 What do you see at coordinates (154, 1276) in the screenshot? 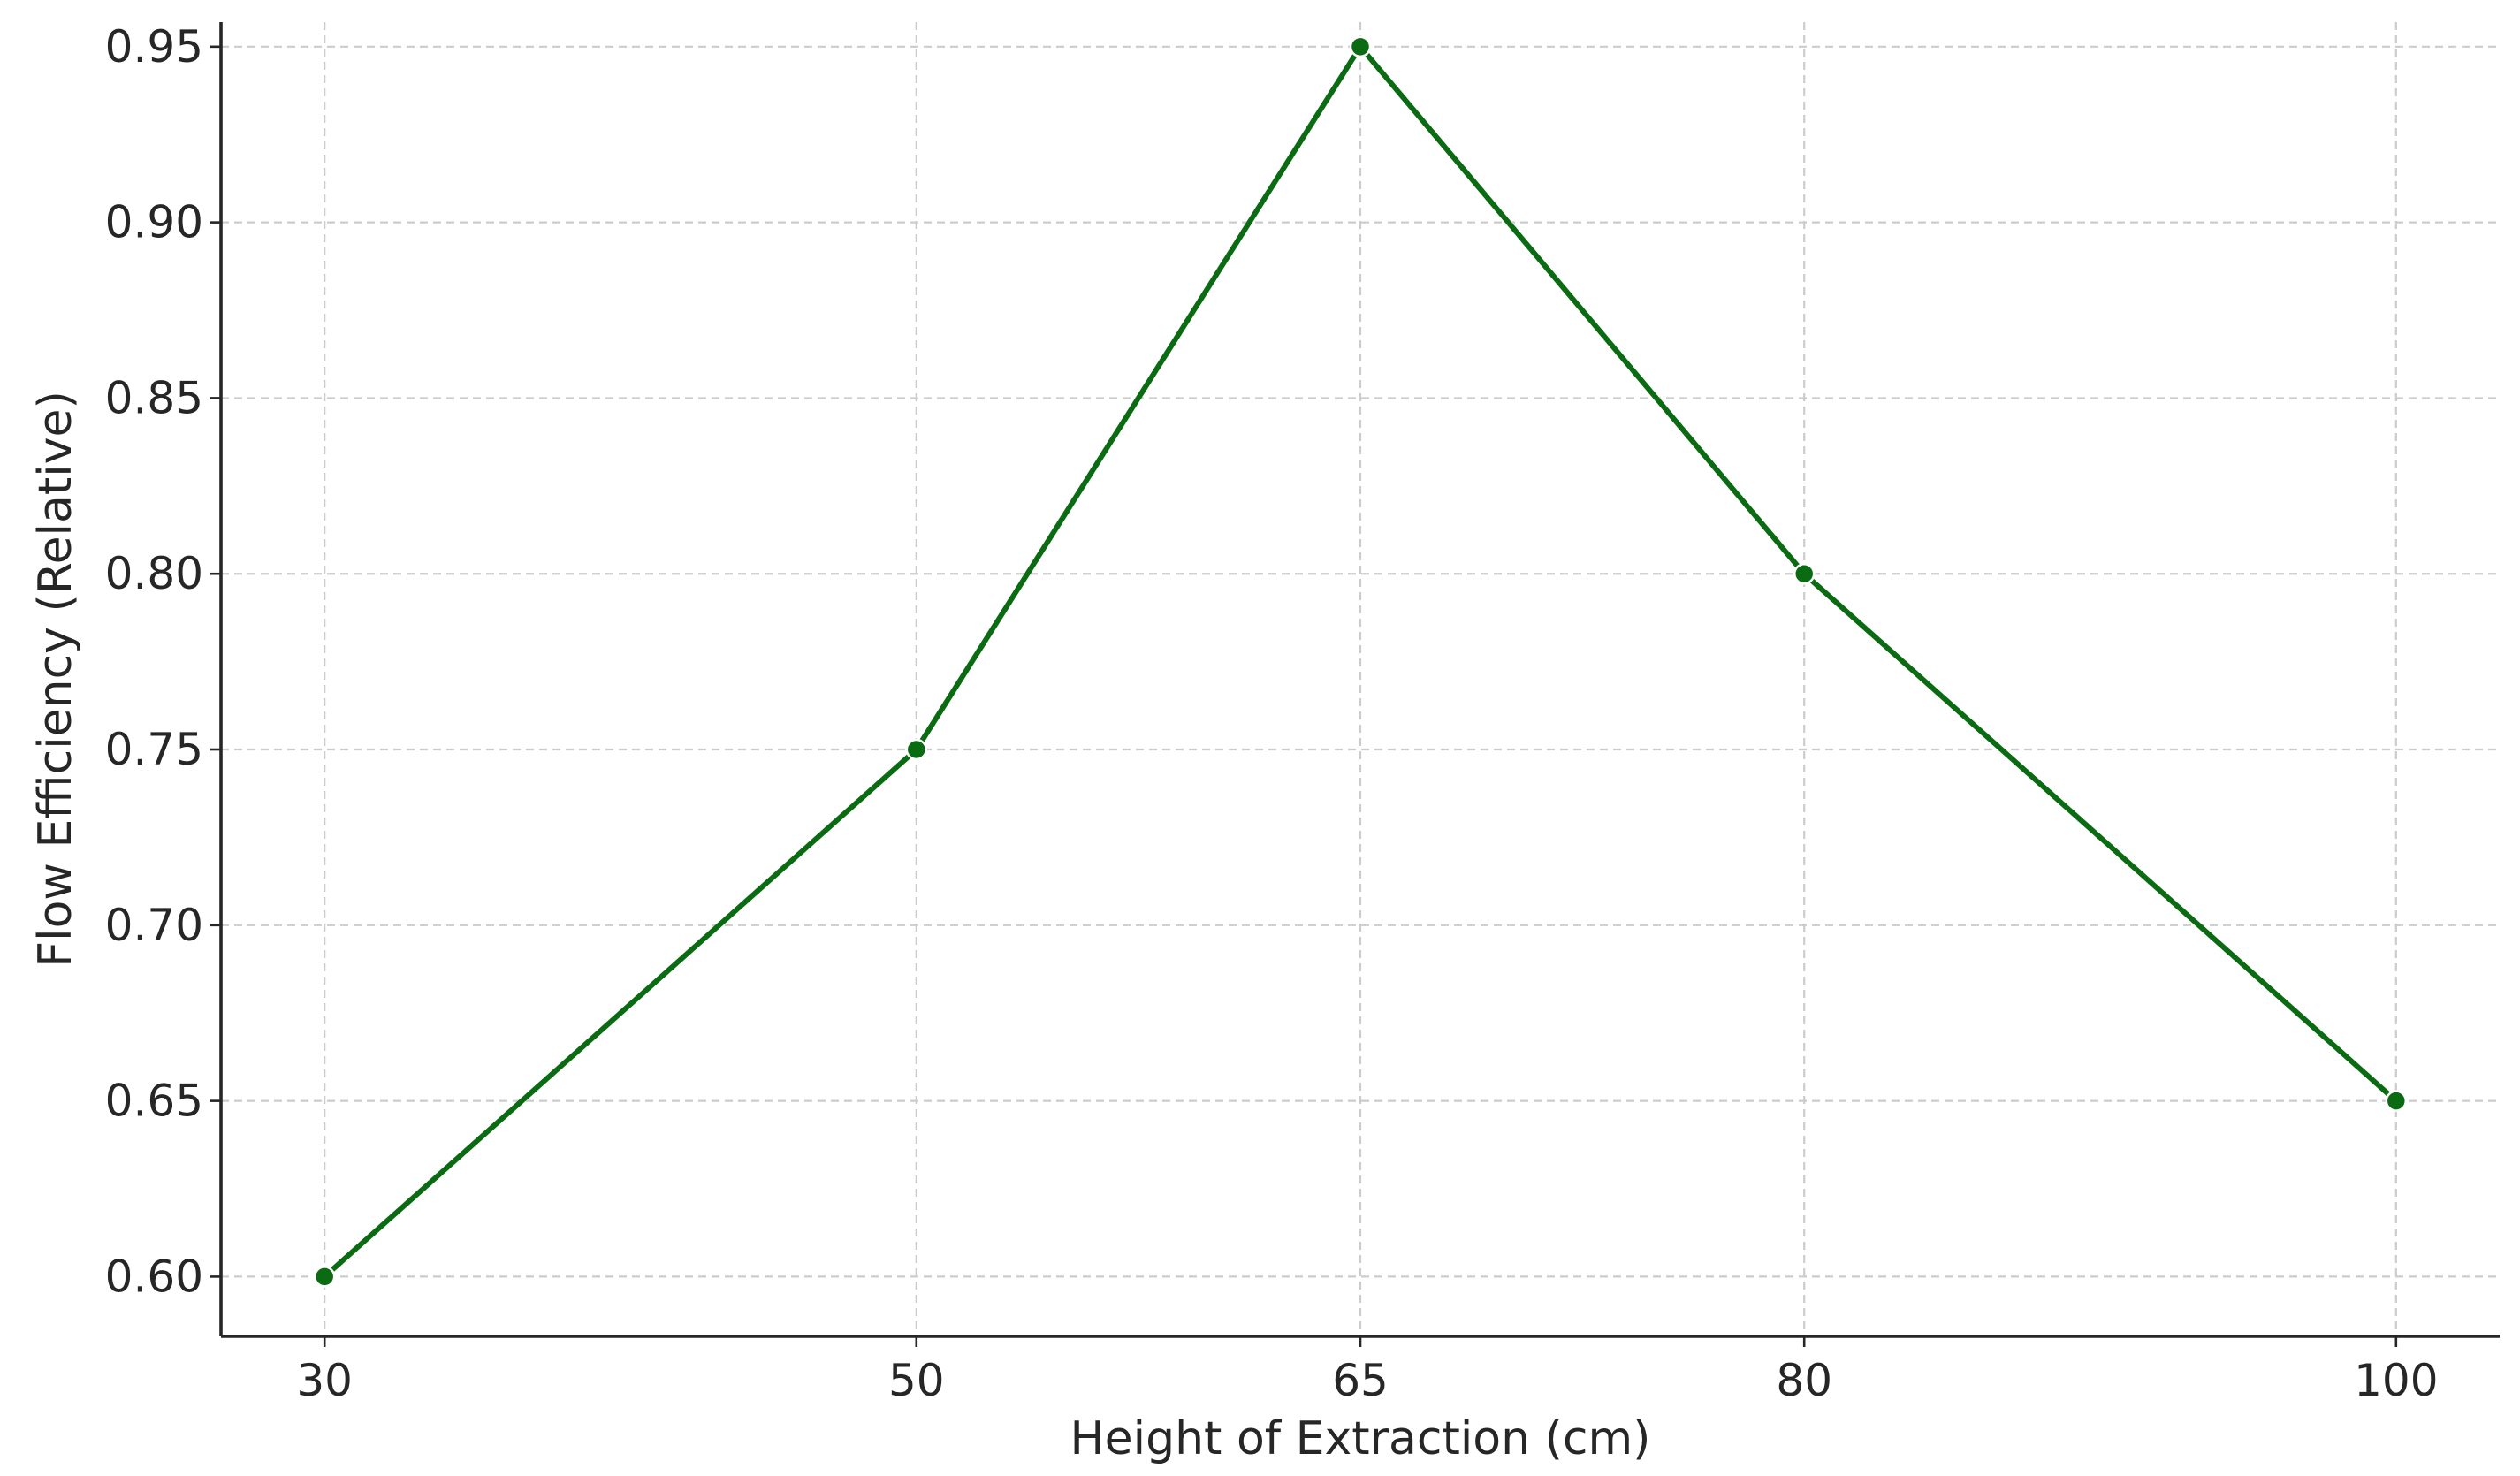
I see `y-tick-label: 0.60` at bounding box center [154, 1276].